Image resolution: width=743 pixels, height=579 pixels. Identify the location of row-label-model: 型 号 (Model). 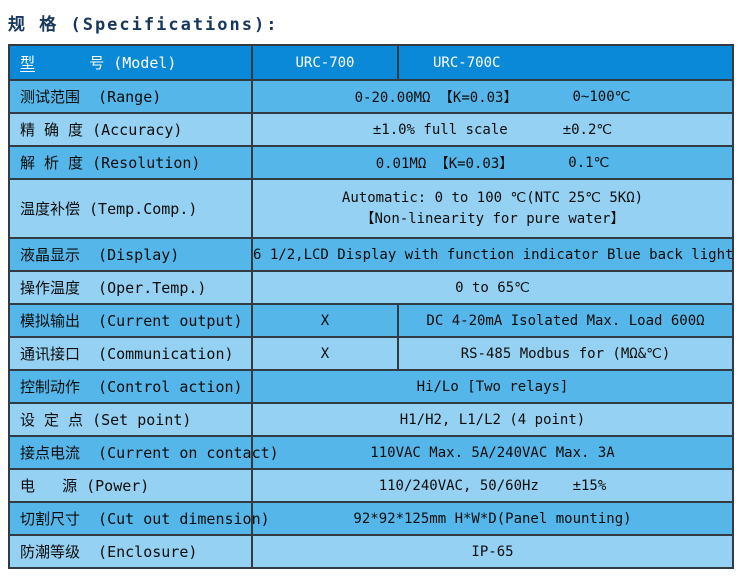
(131, 62).